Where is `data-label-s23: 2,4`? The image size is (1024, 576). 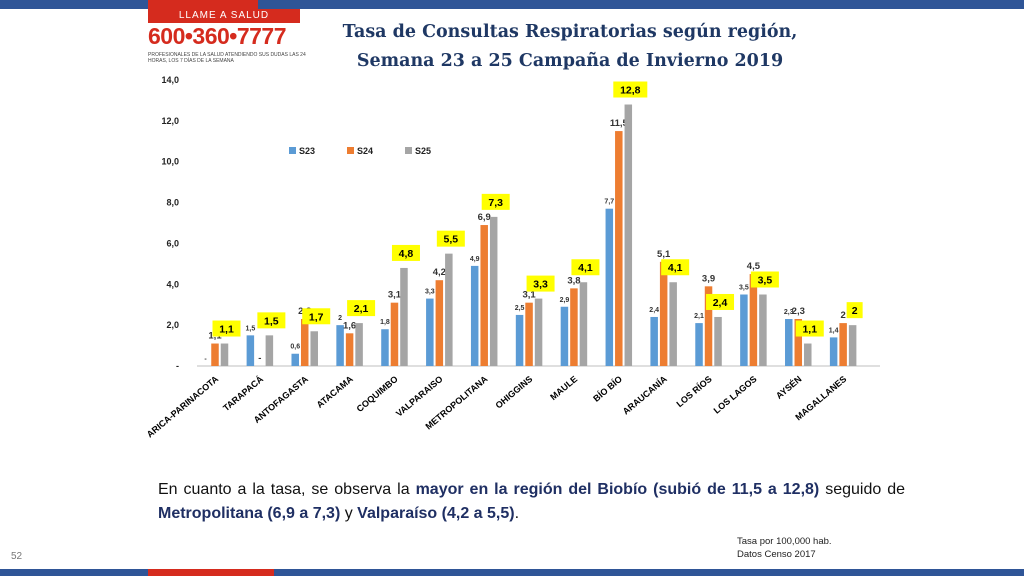 data-label-s23: 2,4 is located at coordinates (654, 310).